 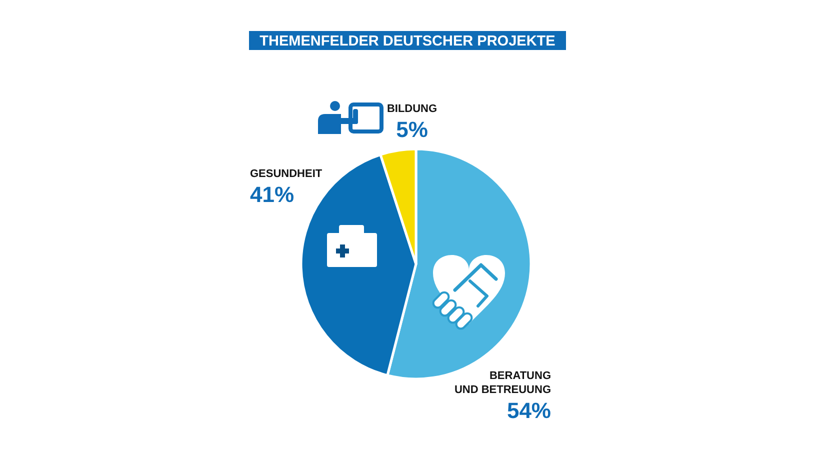 I want to click on slice-label: BERATUNG UND BETREUUNG, so click(x=502, y=383).